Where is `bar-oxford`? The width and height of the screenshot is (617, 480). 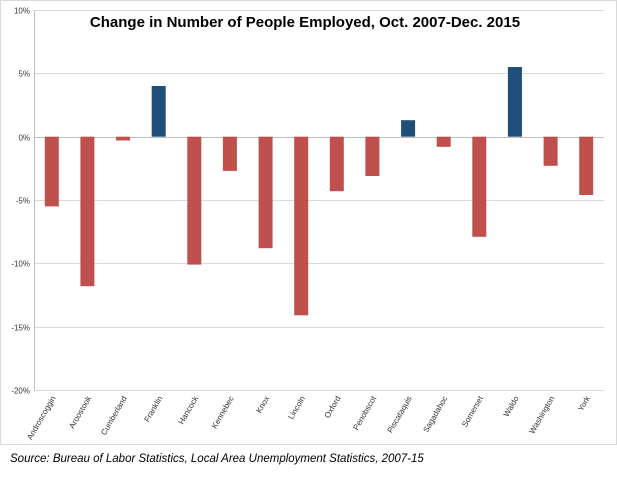
bar-oxford is located at coordinates (336, 164).